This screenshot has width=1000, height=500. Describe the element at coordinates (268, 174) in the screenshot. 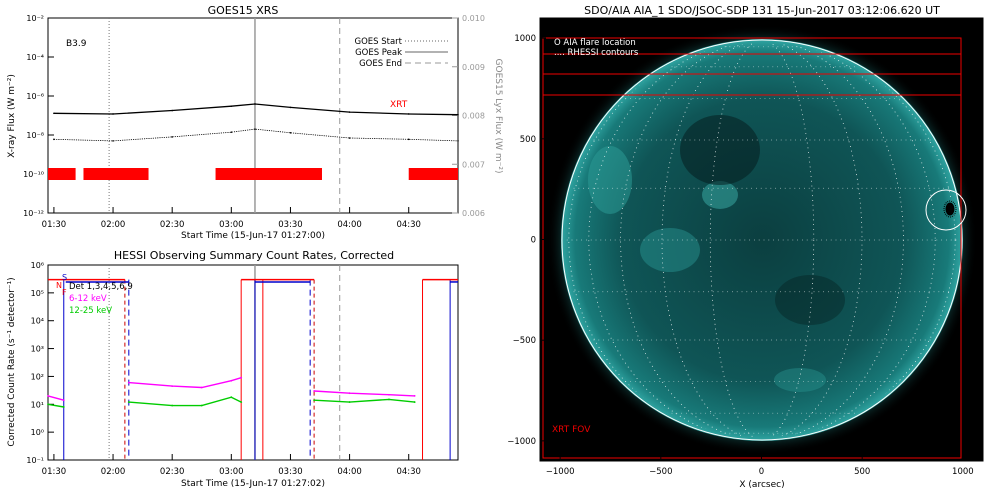

I see `xrt-interval-bar` at that location.